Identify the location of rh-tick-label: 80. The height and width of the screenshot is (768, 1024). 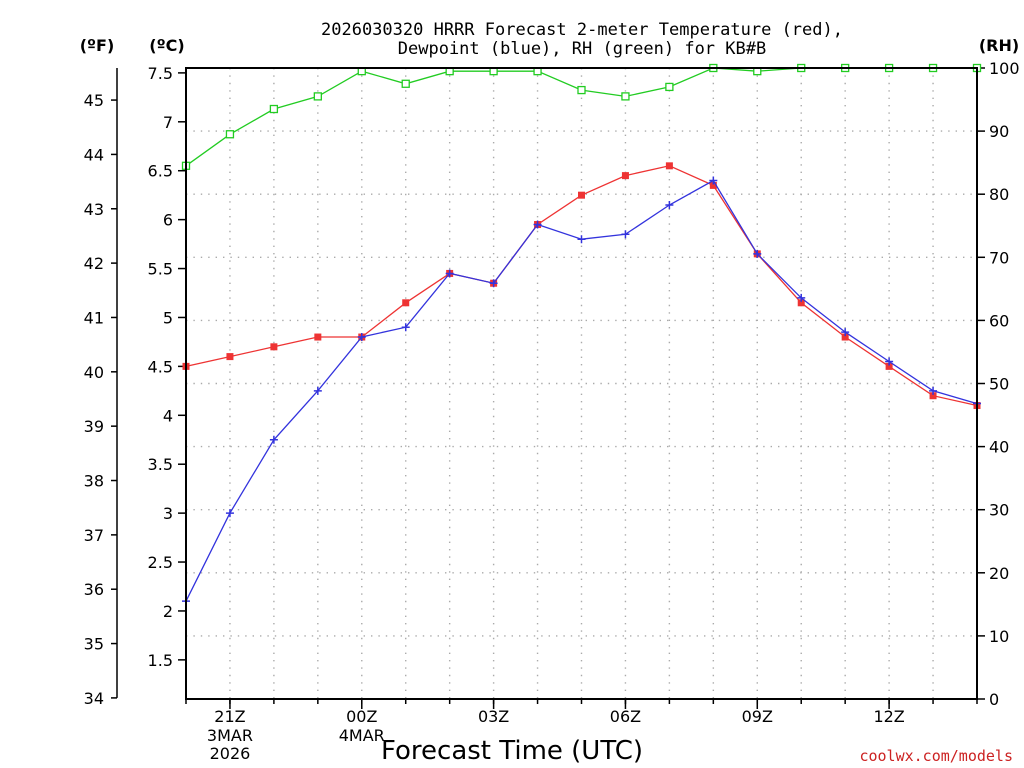
(999, 194).